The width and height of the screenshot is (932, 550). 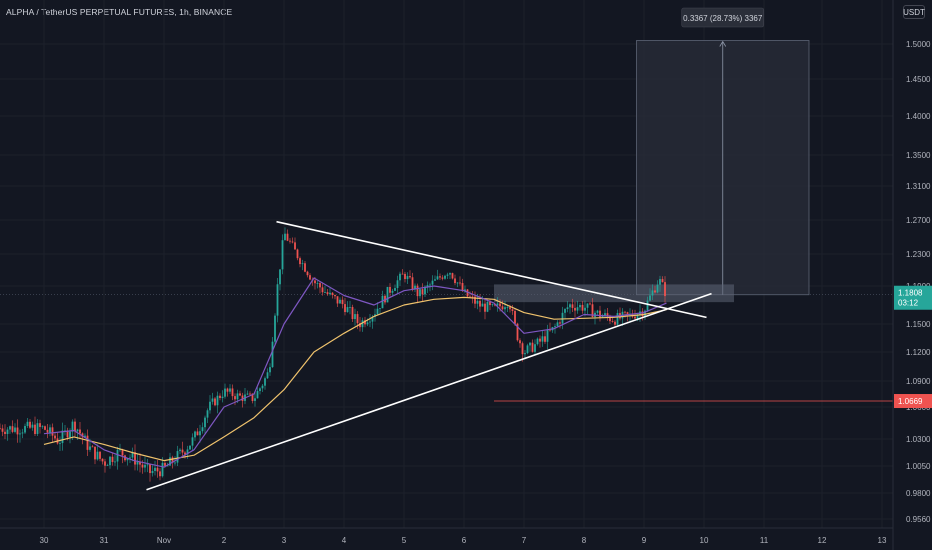 I want to click on last-price-badge, so click(x=913, y=297).